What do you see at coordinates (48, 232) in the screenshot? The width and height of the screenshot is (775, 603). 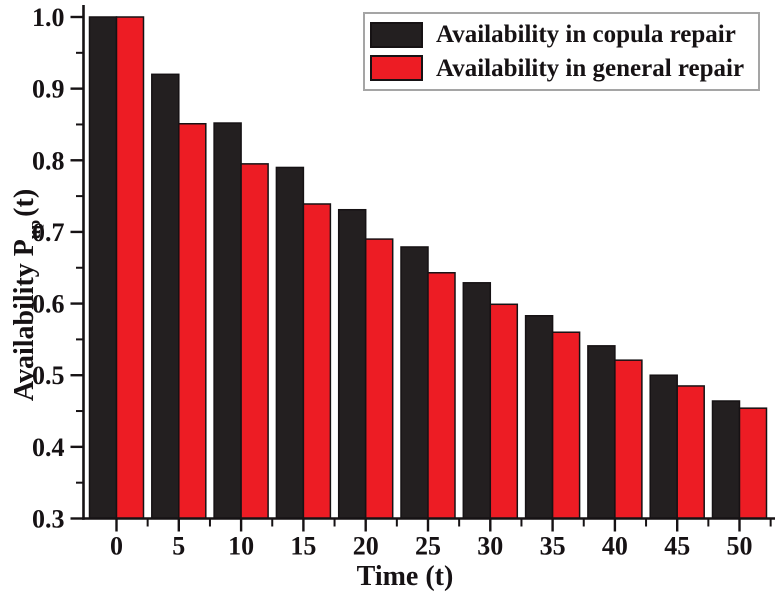 I see `y-tick-label: 0.7` at bounding box center [48, 232].